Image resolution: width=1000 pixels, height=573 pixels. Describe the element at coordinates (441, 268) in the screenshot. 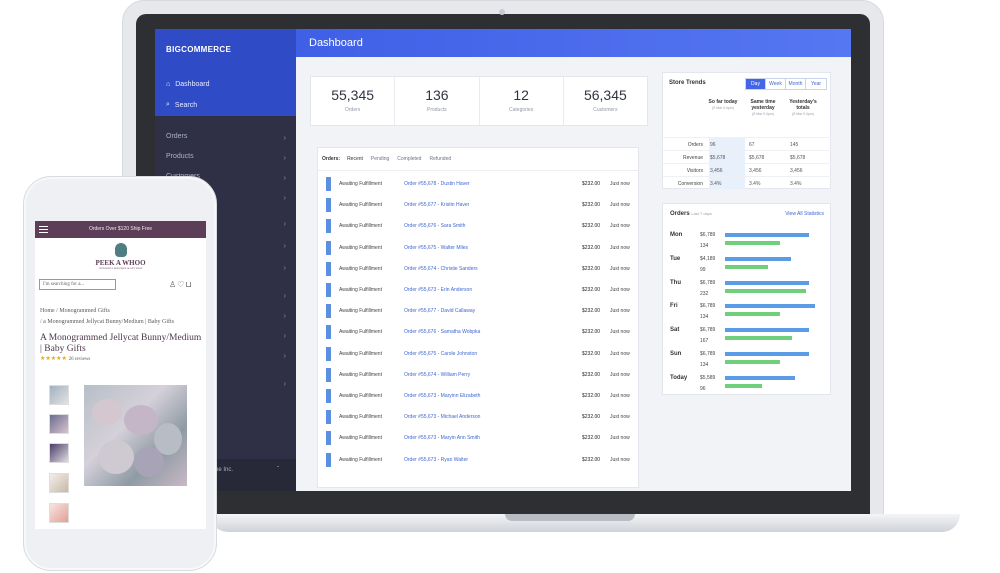

I see `order-link: Order #55,674 - Christie Sanders` at that location.